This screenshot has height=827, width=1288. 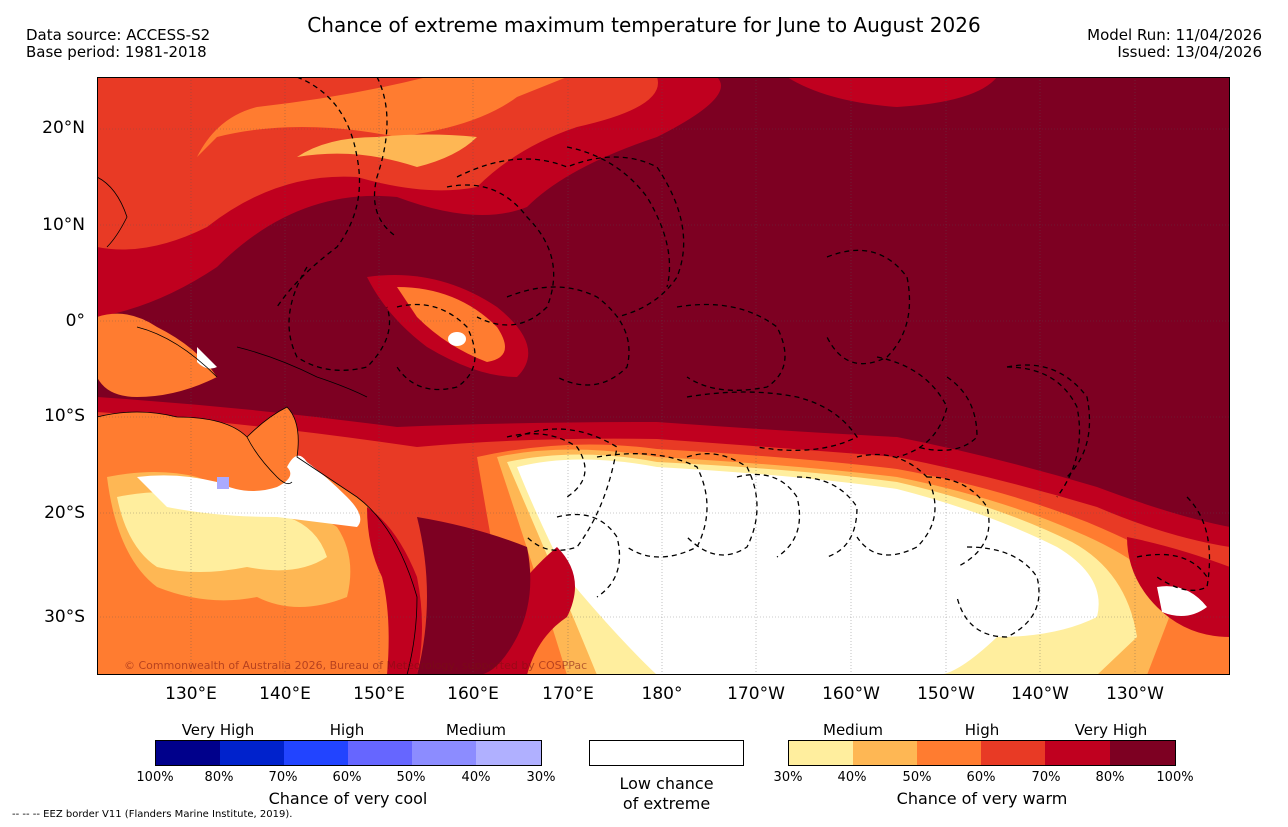 What do you see at coordinates (382, 117) in the screenshot?
I see `north-lightorange-band` at bounding box center [382, 117].